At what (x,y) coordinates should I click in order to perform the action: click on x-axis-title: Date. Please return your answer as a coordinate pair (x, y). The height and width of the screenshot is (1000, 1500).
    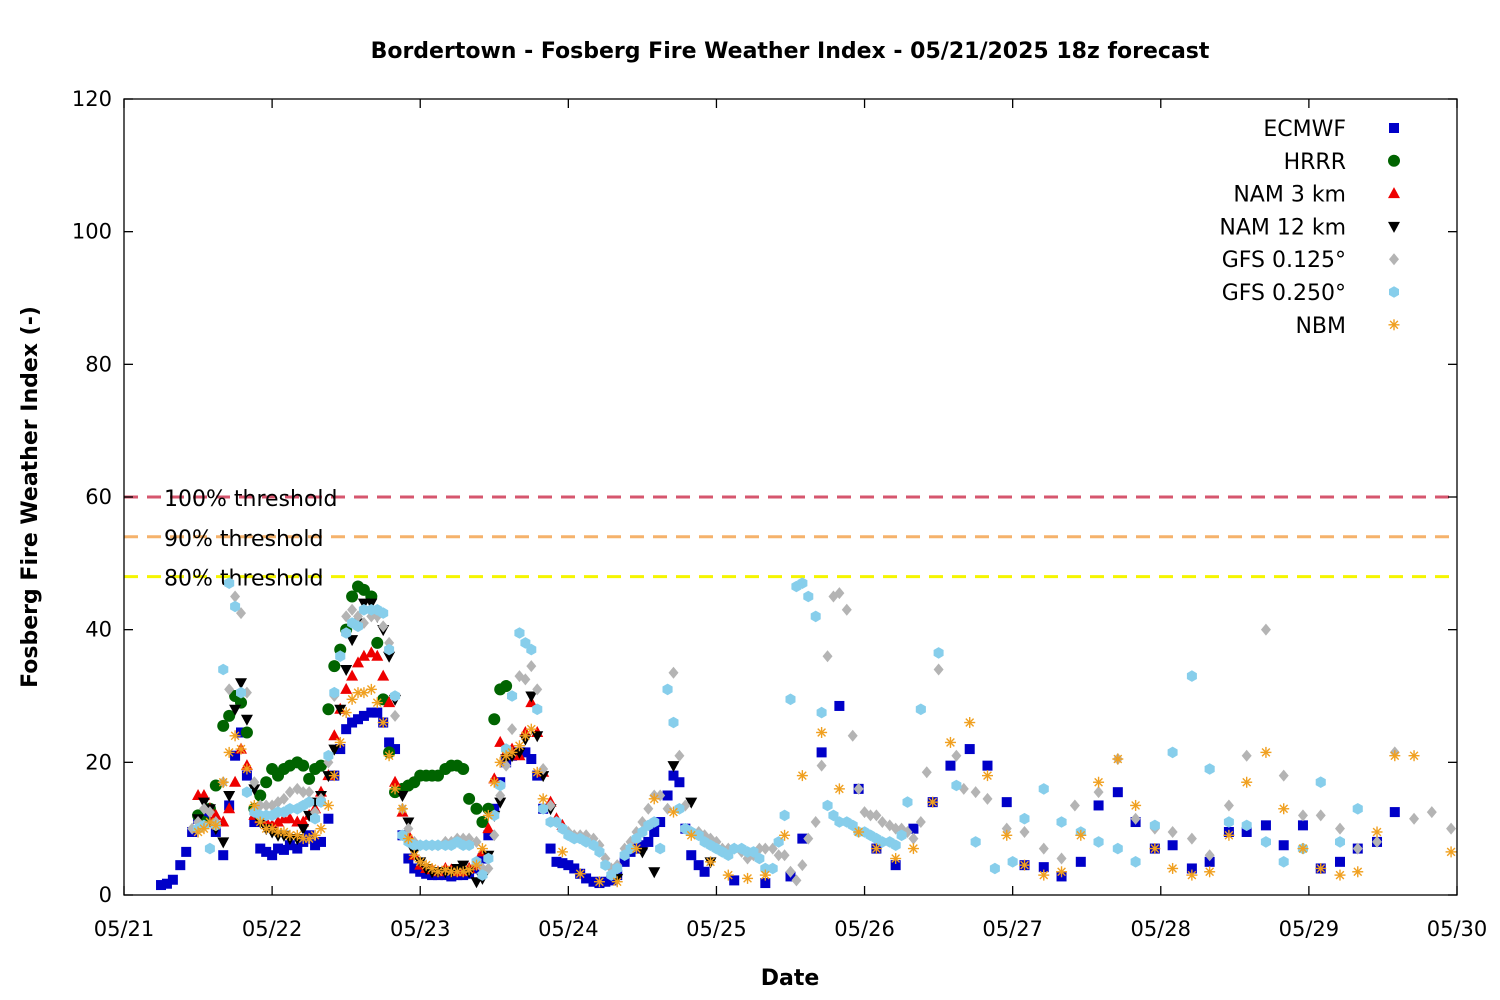
    Looking at the image, I should click on (790, 978).